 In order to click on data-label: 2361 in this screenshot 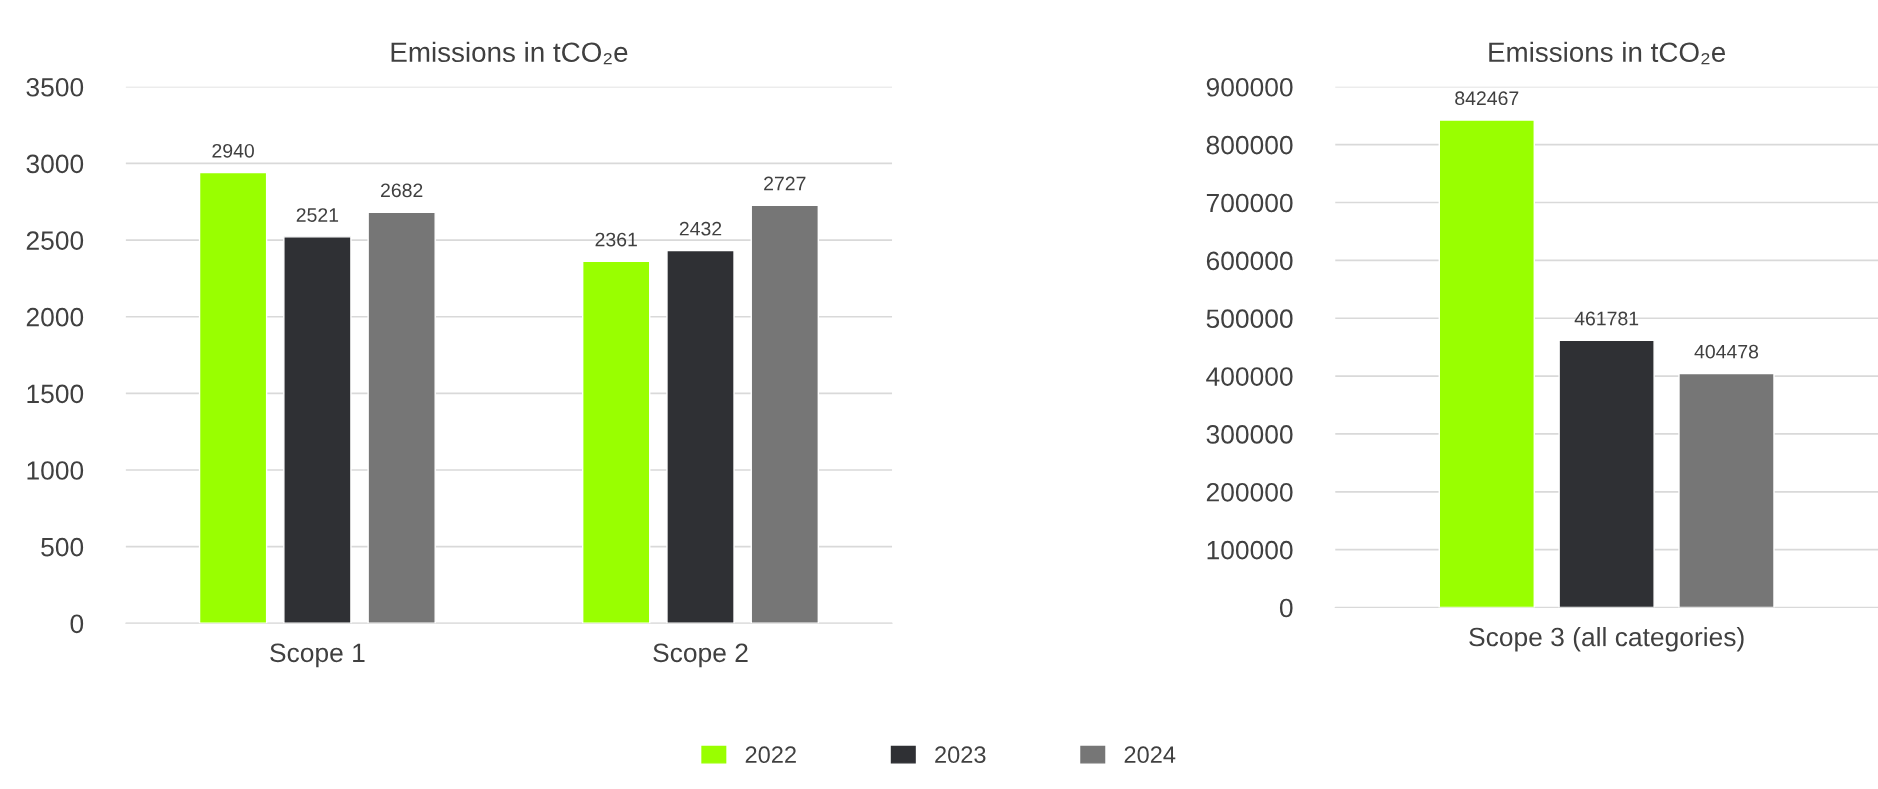, I will do `click(616, 239)`.